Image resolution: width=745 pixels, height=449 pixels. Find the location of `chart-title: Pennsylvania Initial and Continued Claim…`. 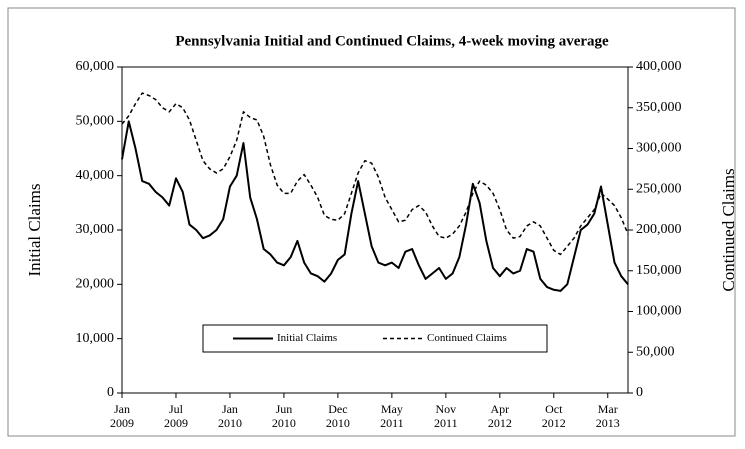

chart-title: Pennsylvania Initial and Continued Claim… is located at coordinates (392, 41).